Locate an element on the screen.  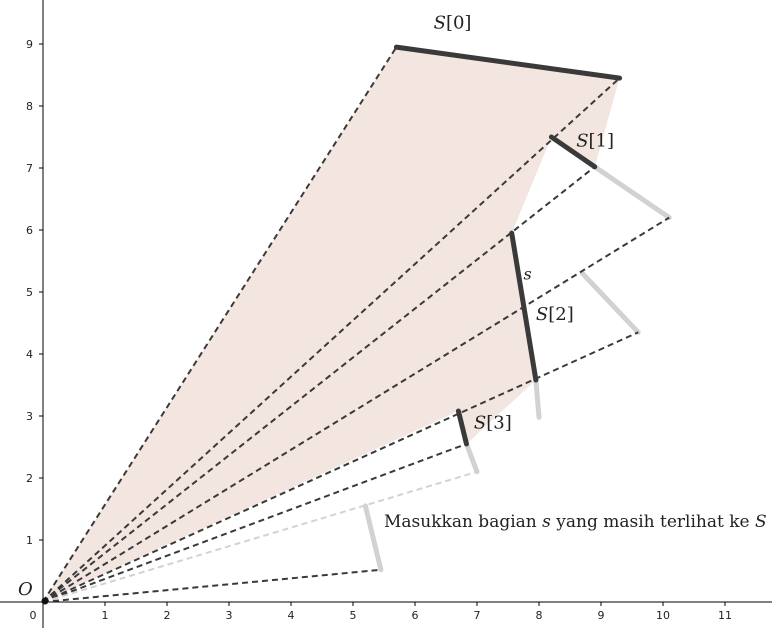
x-tick-label: 1 is located at coordinates (105, 615).